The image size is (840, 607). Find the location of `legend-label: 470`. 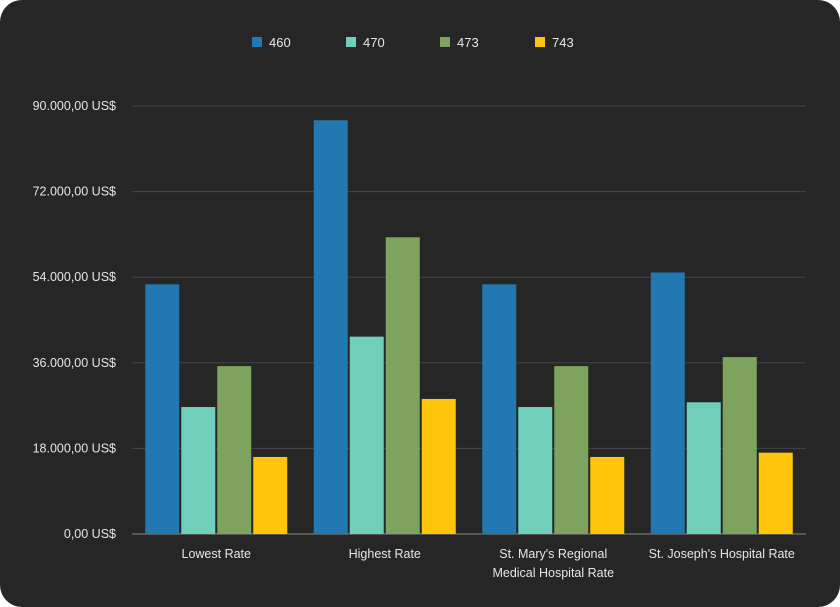

legend-label: 470 is located at coordinates (374, 42).